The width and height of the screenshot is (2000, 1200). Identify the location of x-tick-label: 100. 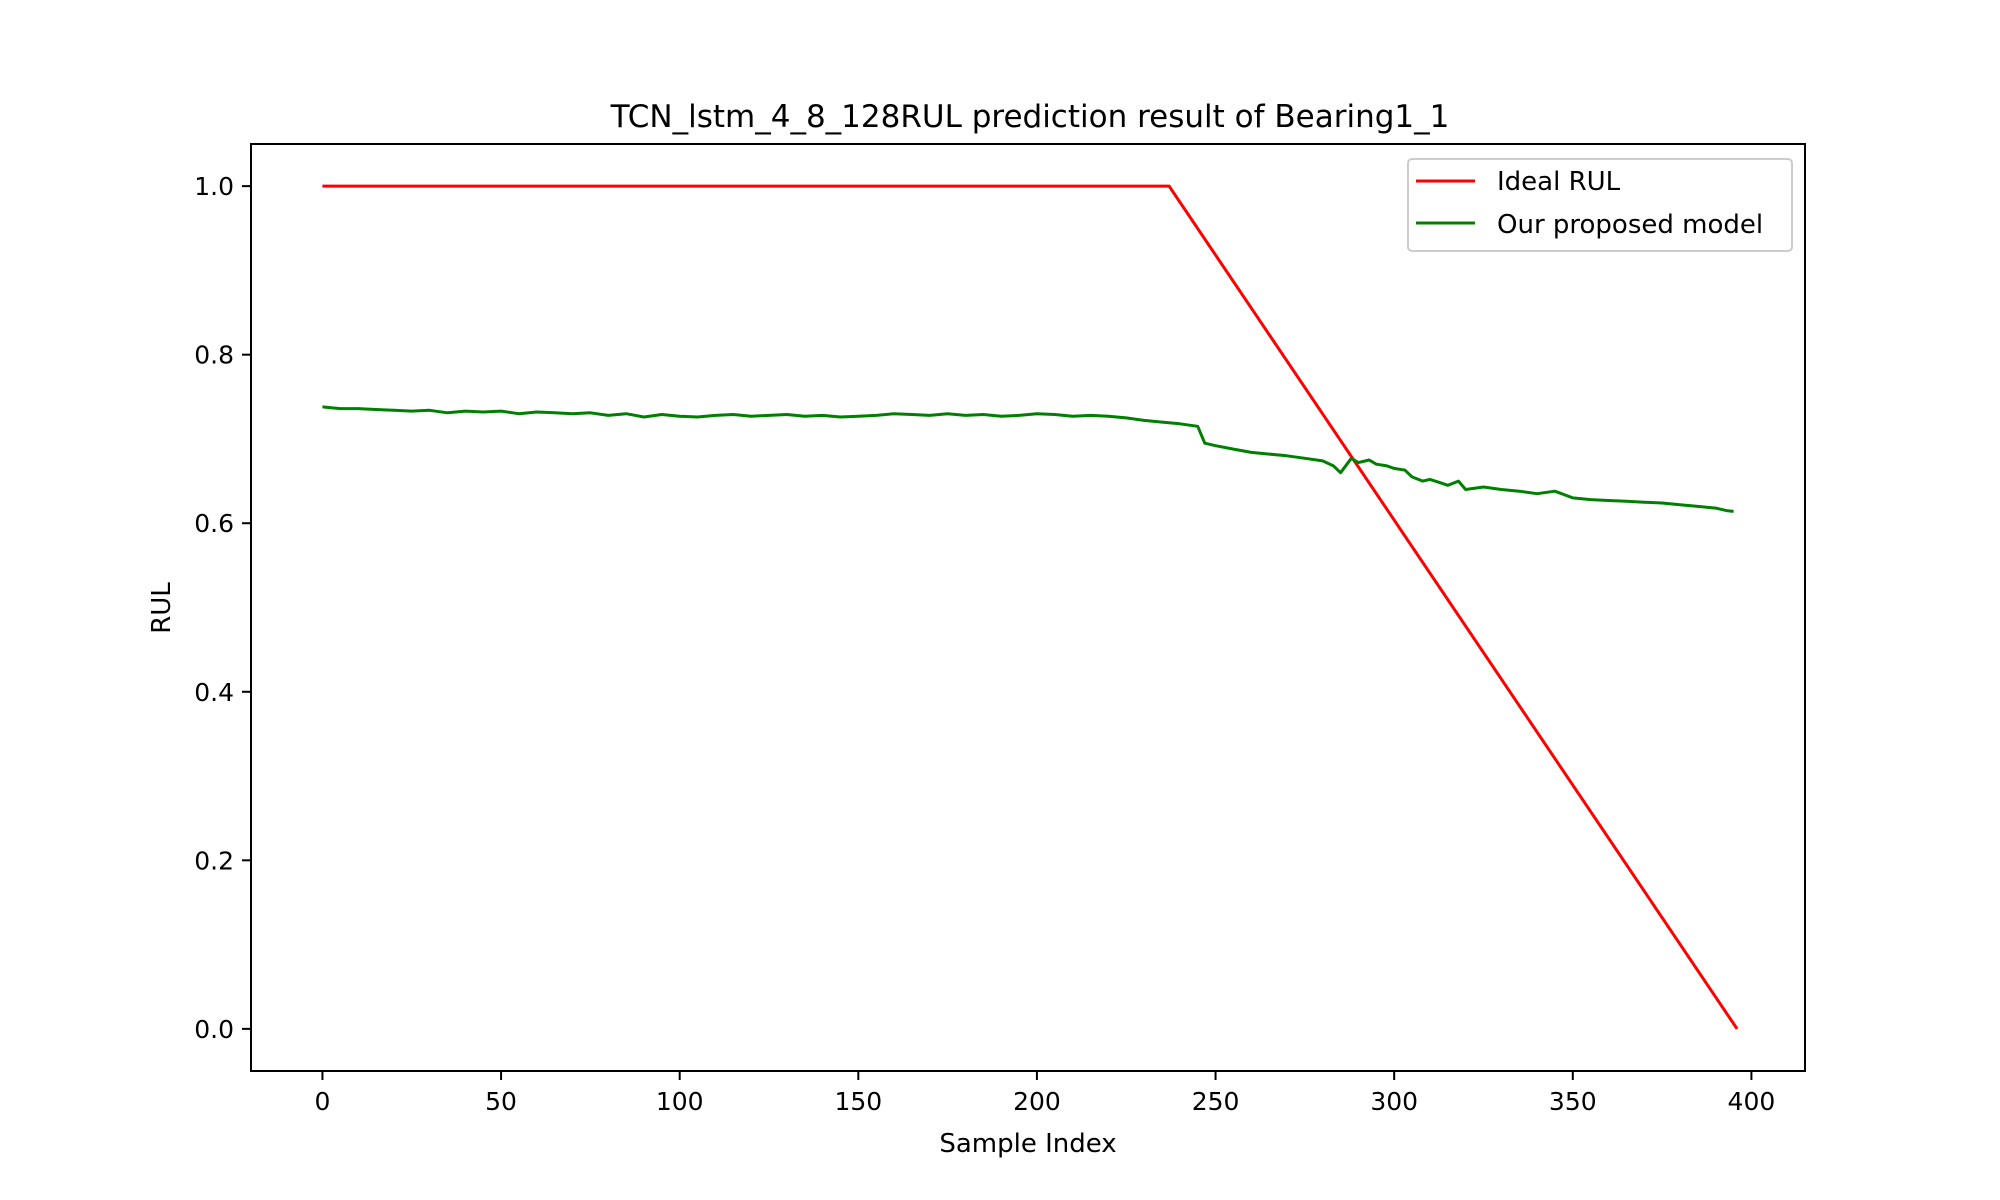
(680, 1101).